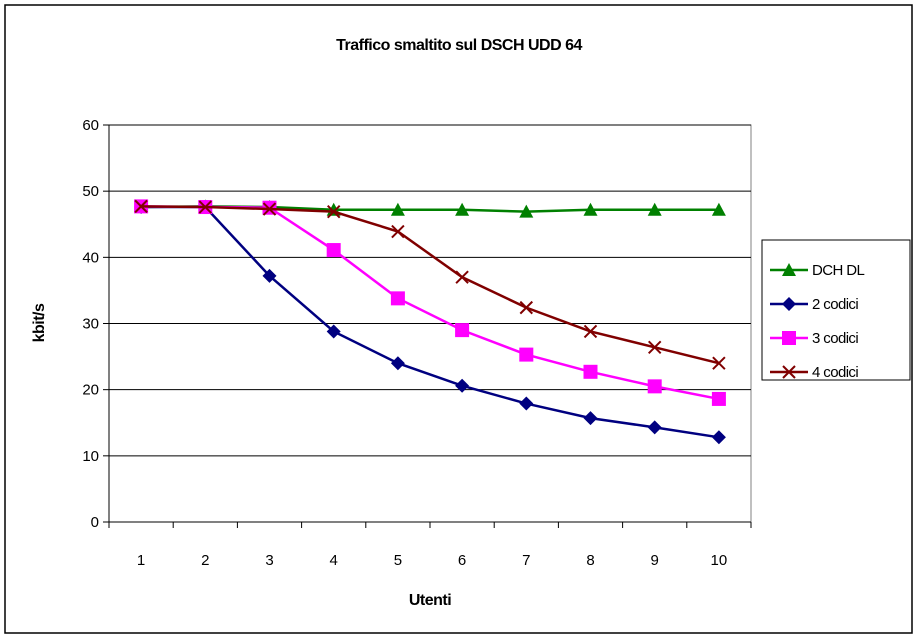  Describe the element at coordinates (835, 304) in the screenshot. I see `legend-label: 2 codici` at that location.